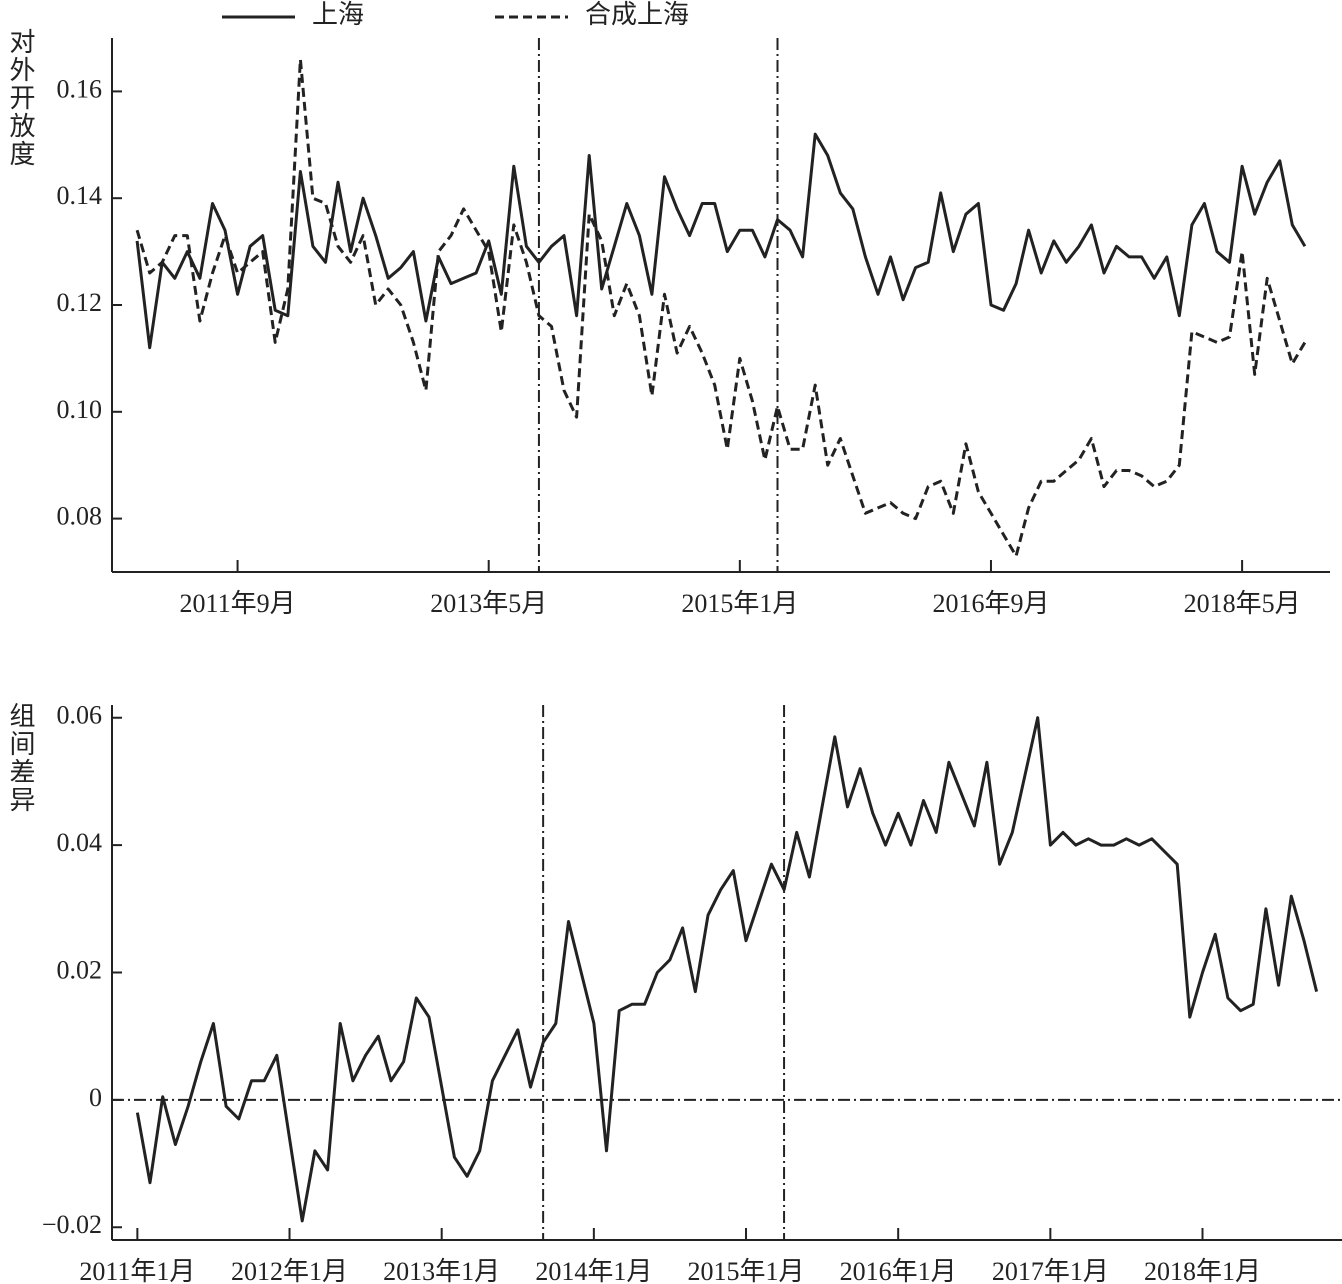  What do you see at coordinates (289, 1270) in the screenshot?
I see `x-tick-label: 2012年1月` at bounding box center [289, 1270].